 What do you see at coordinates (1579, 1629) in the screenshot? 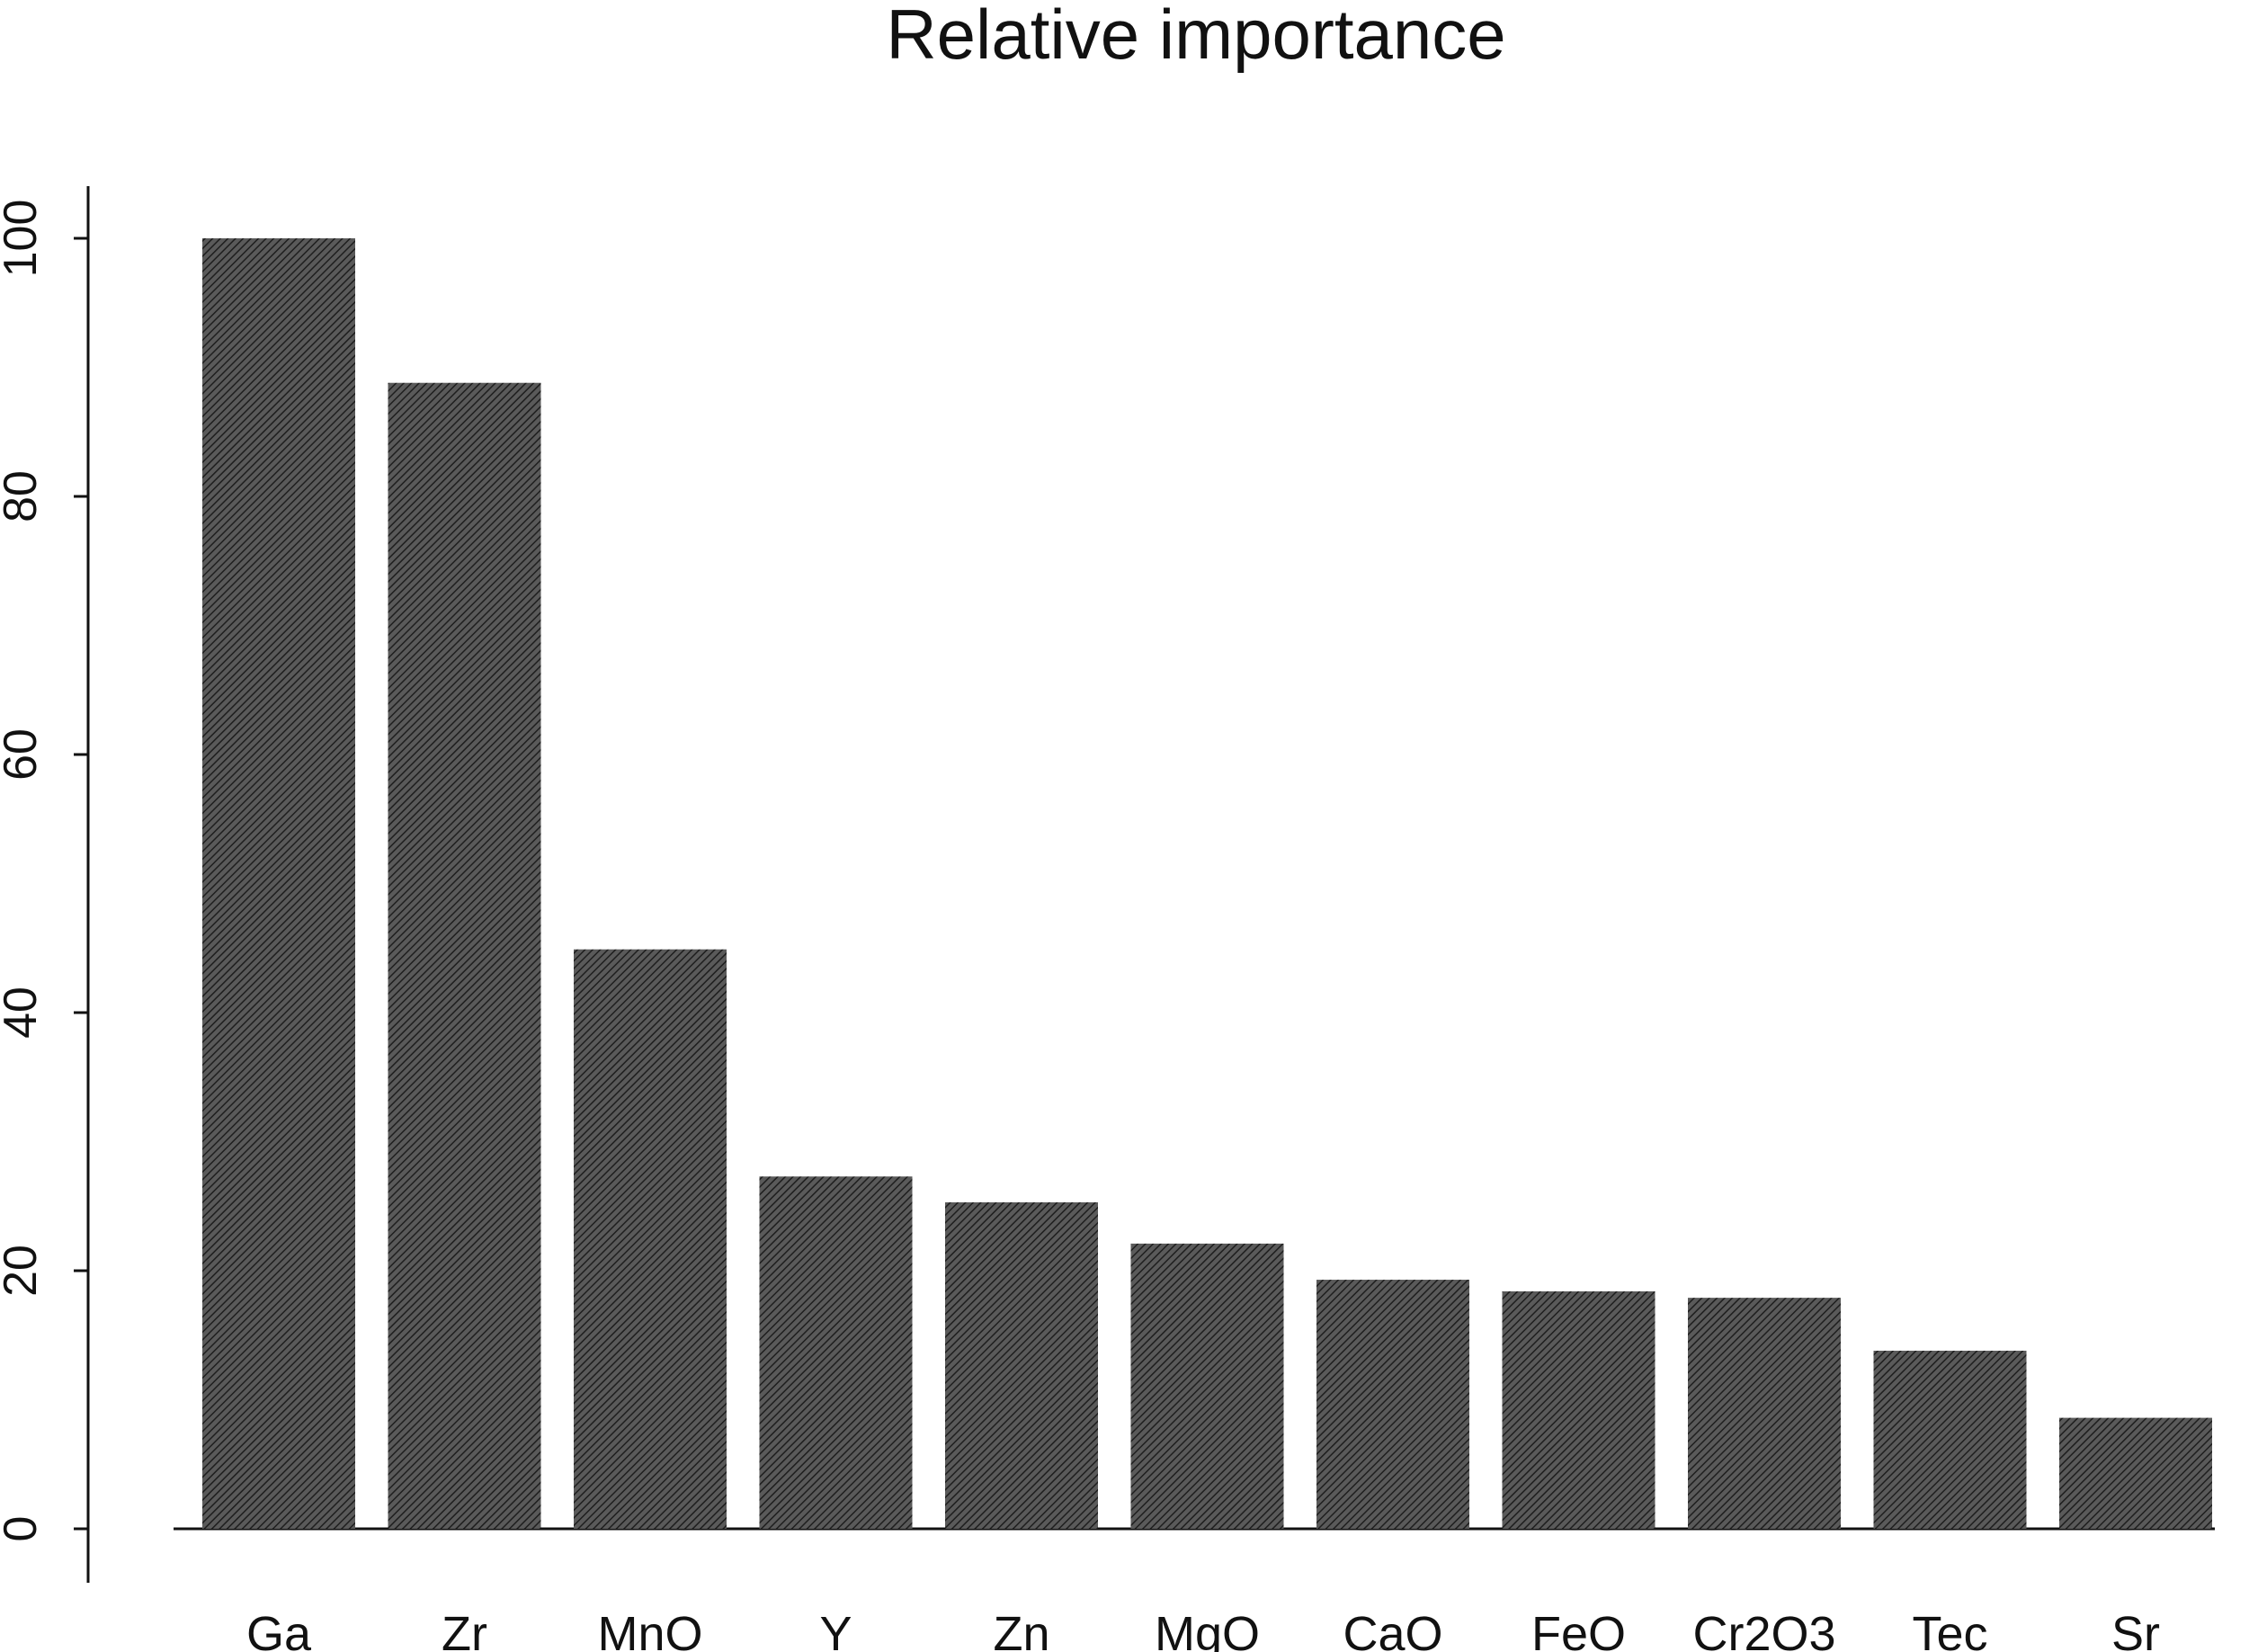
I see `x-category-label: FeO` at bounding box center [1579, 1629].